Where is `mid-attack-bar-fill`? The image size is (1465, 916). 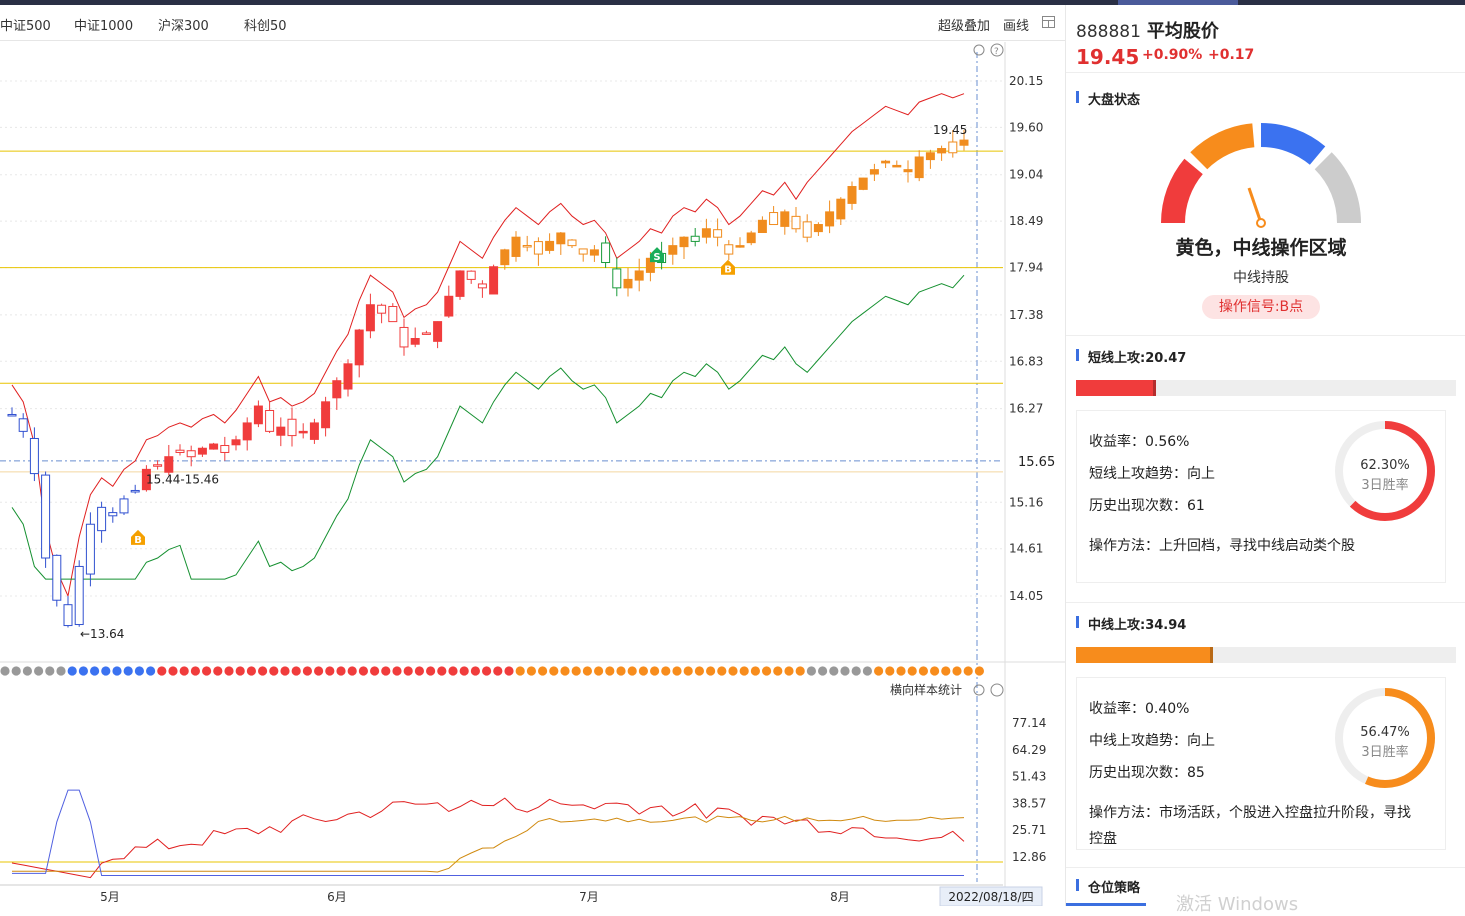
mid-attack-bar-fill is located at coordinates (1144, 655).